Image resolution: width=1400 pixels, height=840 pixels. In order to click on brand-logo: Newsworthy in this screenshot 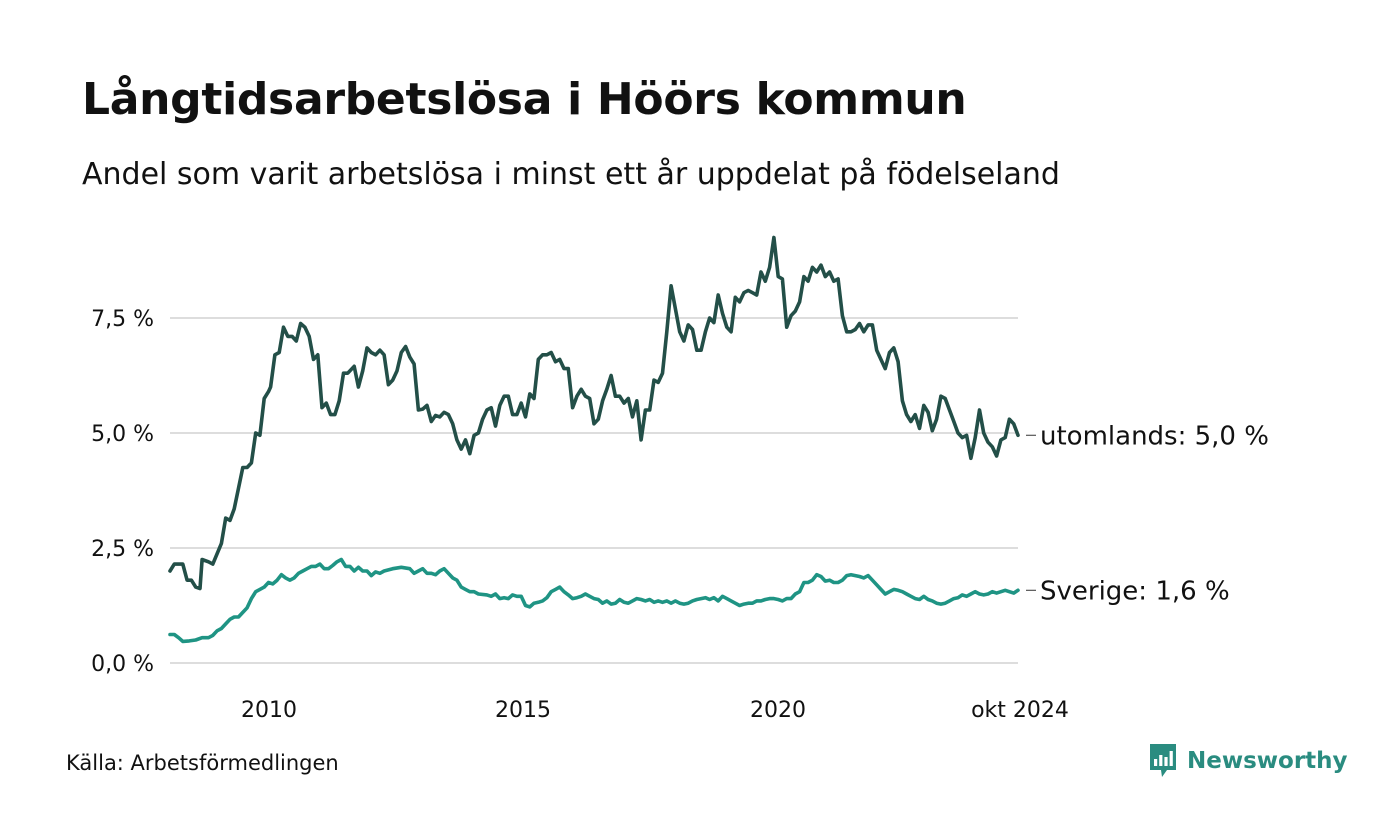, I will do `click(1248, 761)`.